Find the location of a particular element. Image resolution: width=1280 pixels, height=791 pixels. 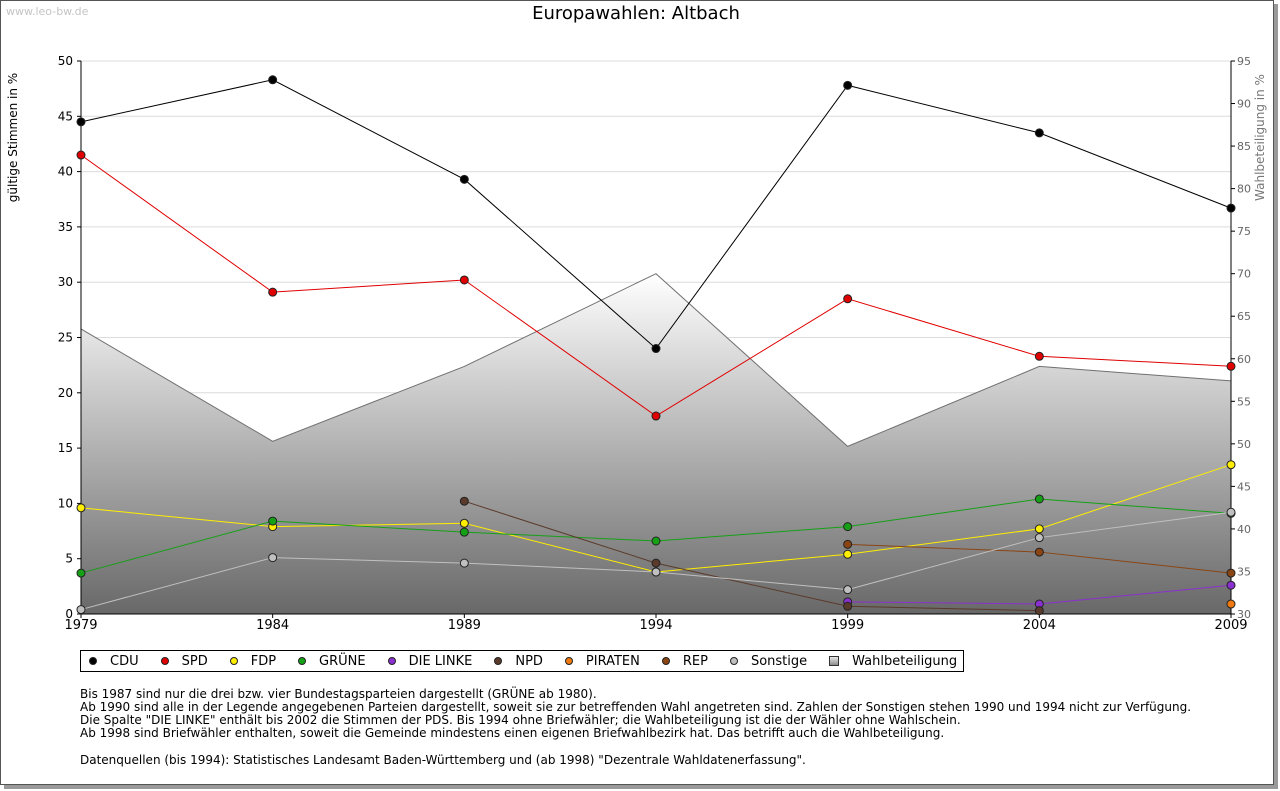

legend-item: CDU is located at coordinates (114, 661).